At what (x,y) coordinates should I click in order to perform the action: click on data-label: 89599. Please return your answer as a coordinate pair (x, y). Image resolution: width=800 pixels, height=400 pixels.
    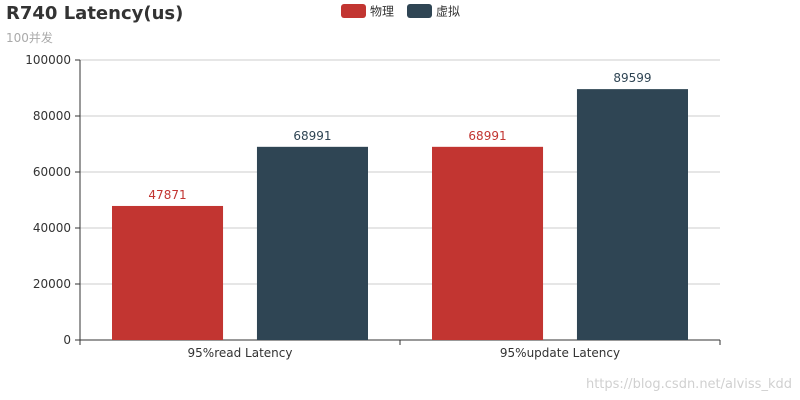
    Looking at the image, I should click on (632, 78).